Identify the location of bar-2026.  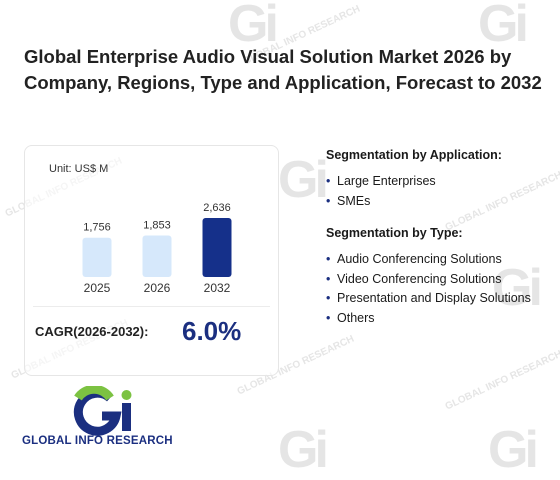
(157, 256).